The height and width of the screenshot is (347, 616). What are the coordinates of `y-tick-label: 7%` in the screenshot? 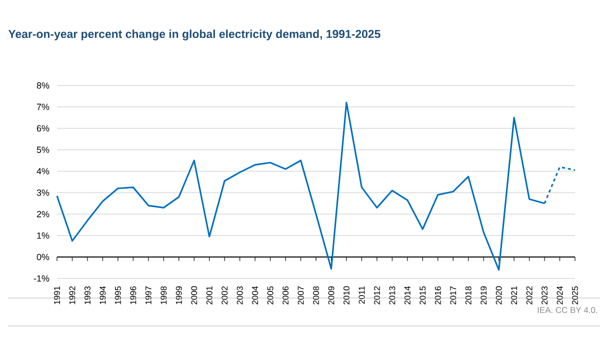 It's located at (43, 107).